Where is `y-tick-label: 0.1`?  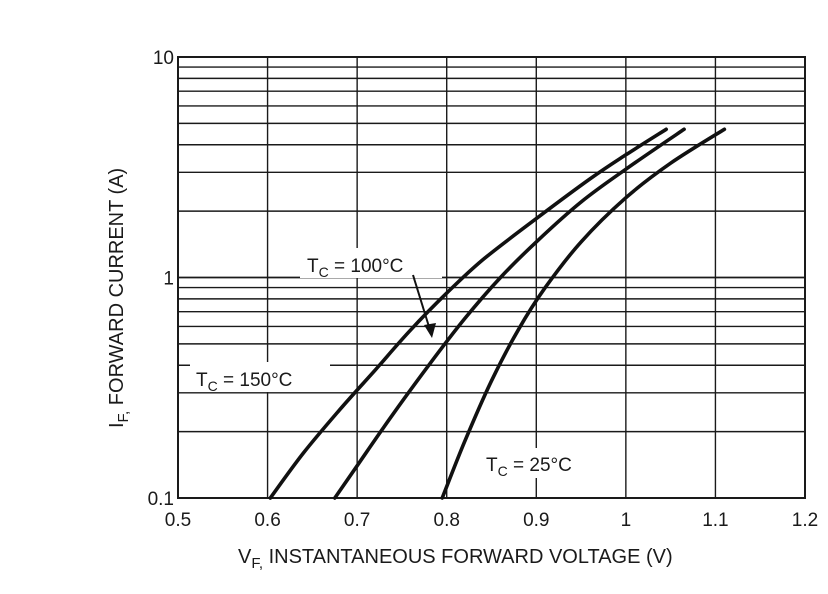 y-tick-label: 0.1 is located at coordinates (161, 499).